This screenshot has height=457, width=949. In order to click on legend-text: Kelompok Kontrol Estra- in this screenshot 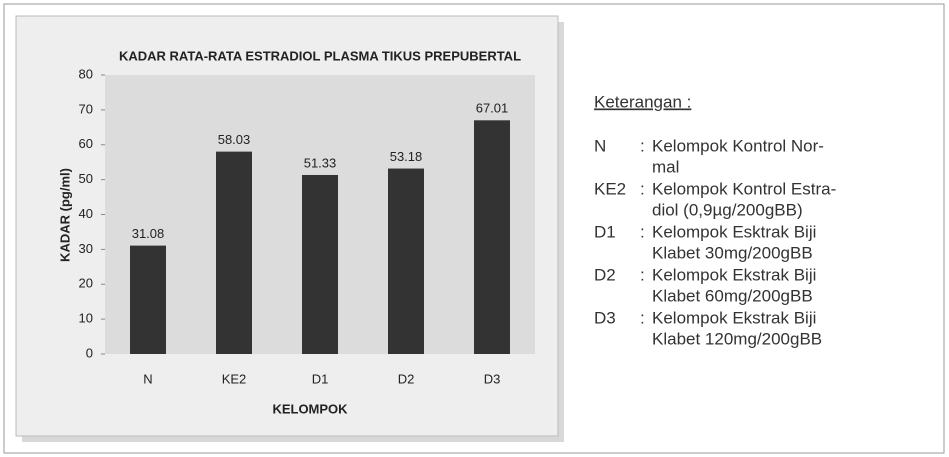, I will do `click(744, 188)`.